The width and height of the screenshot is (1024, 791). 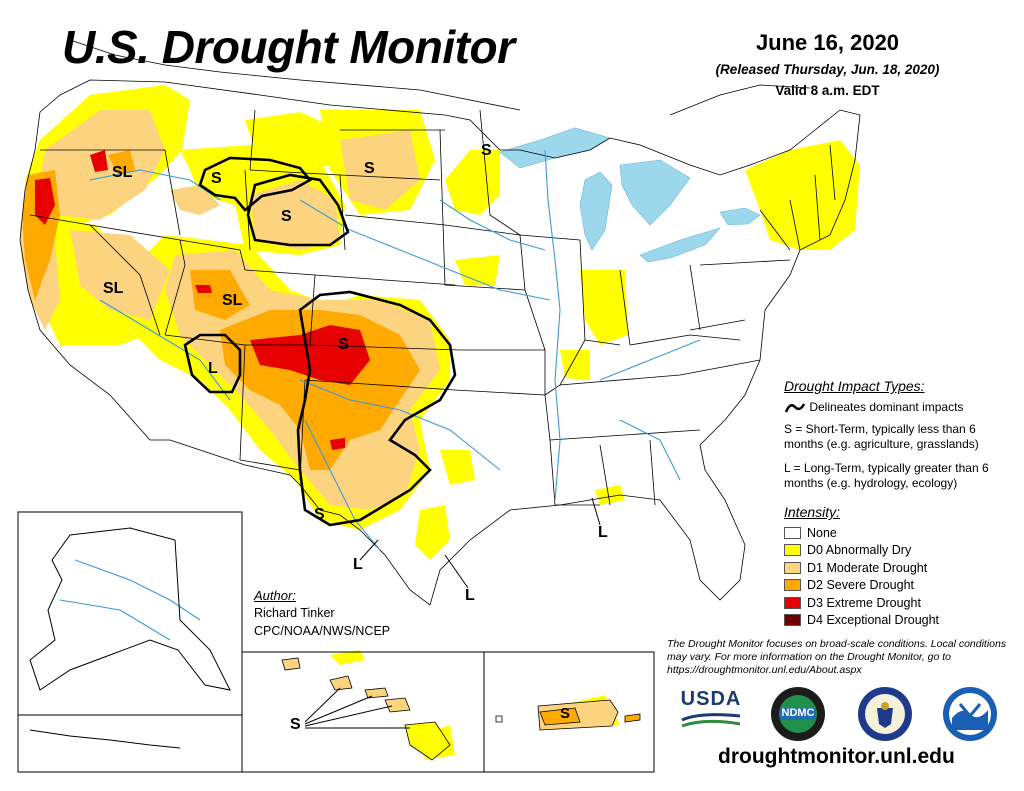 What do you see at coordinates (711, 720) in the screenshot?
I see `usda-field-icon` at bounding box center [711, 720].